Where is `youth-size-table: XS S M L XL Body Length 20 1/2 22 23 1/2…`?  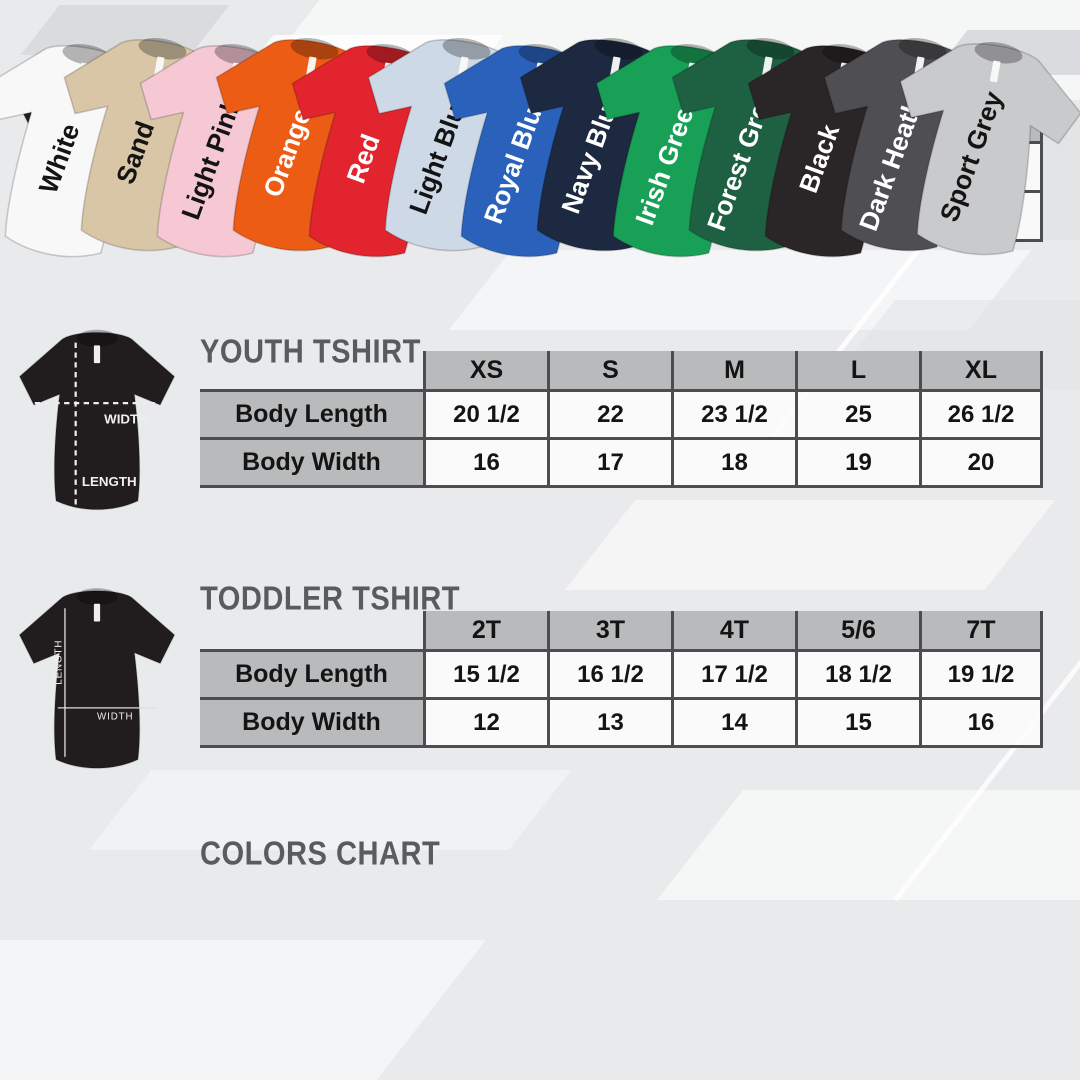
youth-size-table: XS S M L XL Body Length 20 1/2 22 23 1/2… is located at coordinates (621, 419).